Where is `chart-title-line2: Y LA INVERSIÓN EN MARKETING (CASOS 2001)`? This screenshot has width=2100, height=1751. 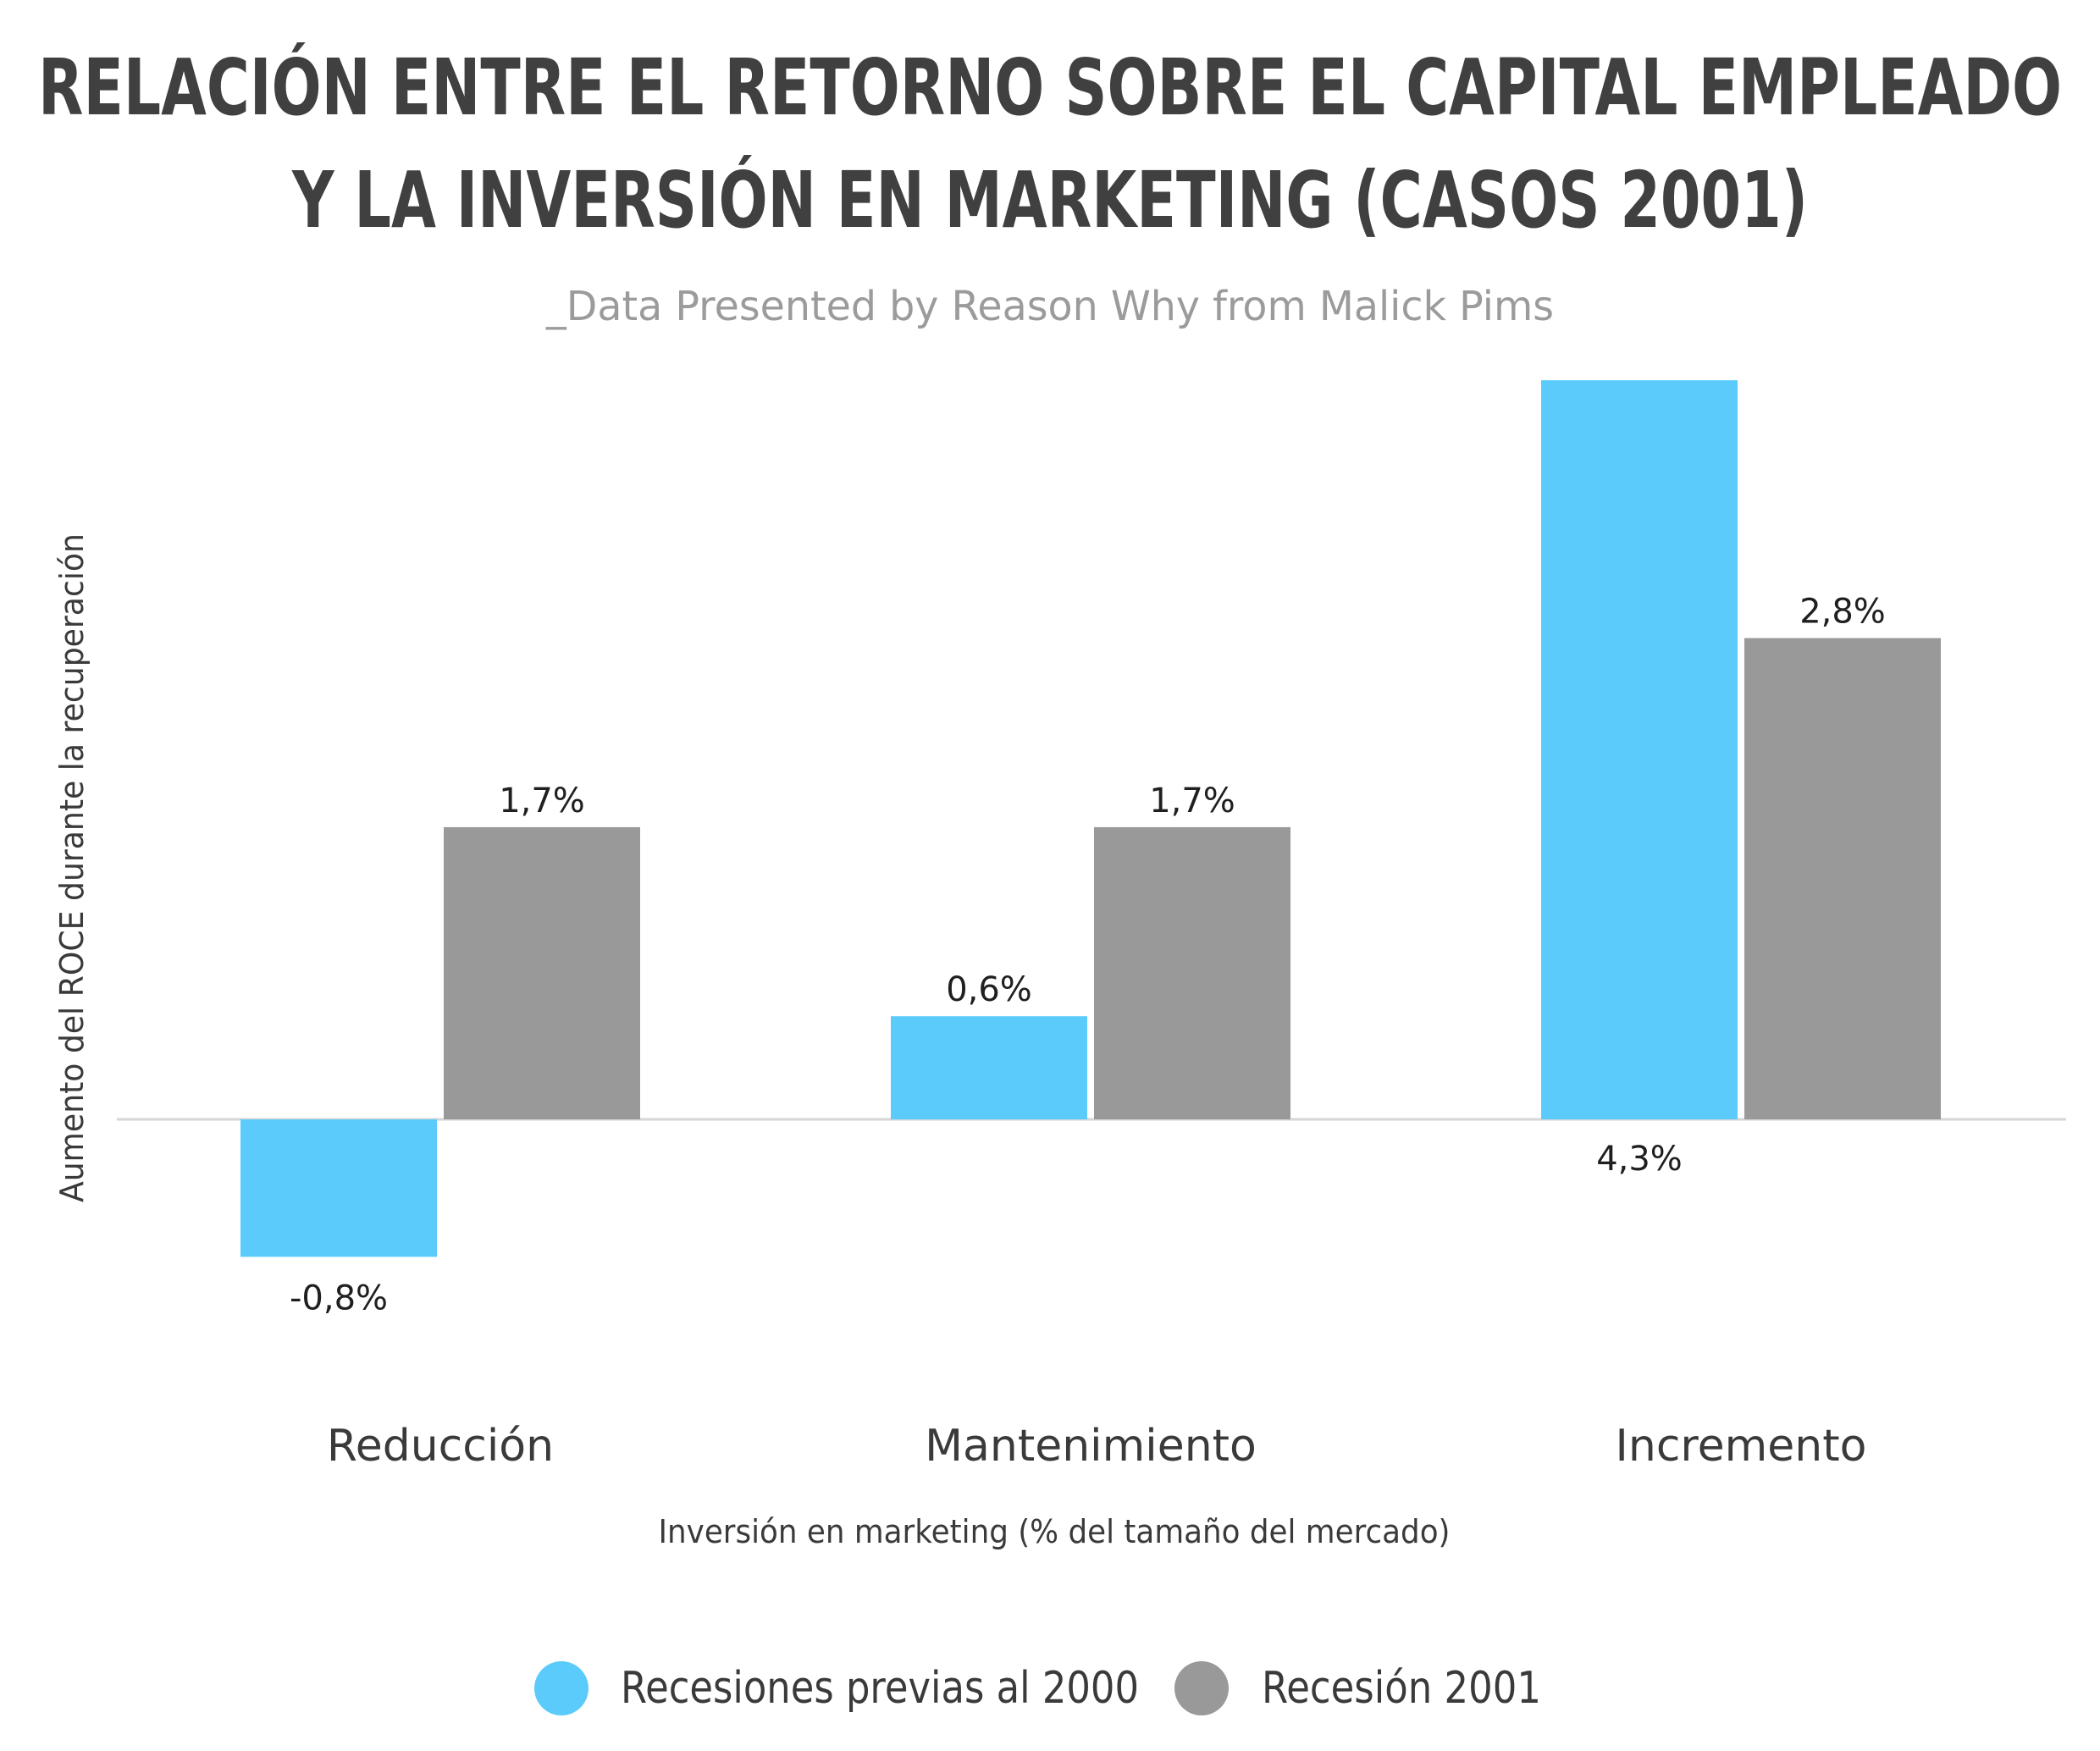 chart-title-line2: Y LA INVERSIÓN EN MARKETING (CASOS 2001) is located at coordinates (1049, 199).